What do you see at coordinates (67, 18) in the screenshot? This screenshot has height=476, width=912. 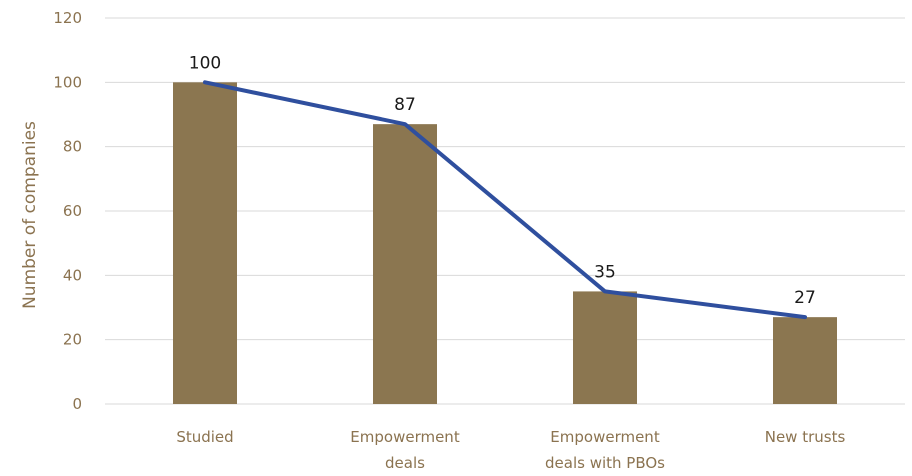 I see `y-tick-label-120: 120` at bounding box center [67, 18].